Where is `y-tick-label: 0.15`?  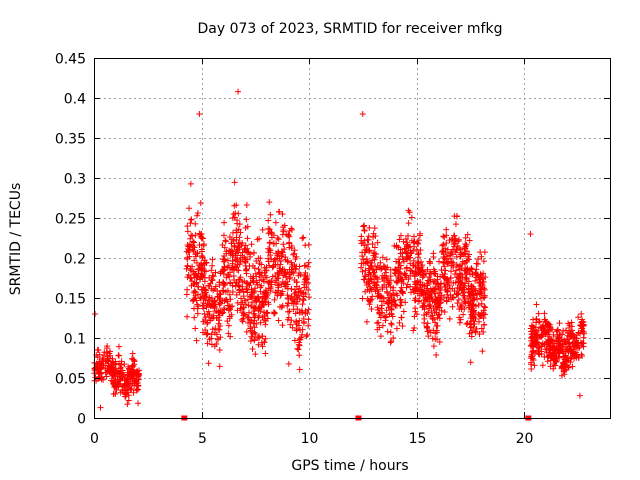
y-tick-label: 0.15 is located at coordinates (70, 300).